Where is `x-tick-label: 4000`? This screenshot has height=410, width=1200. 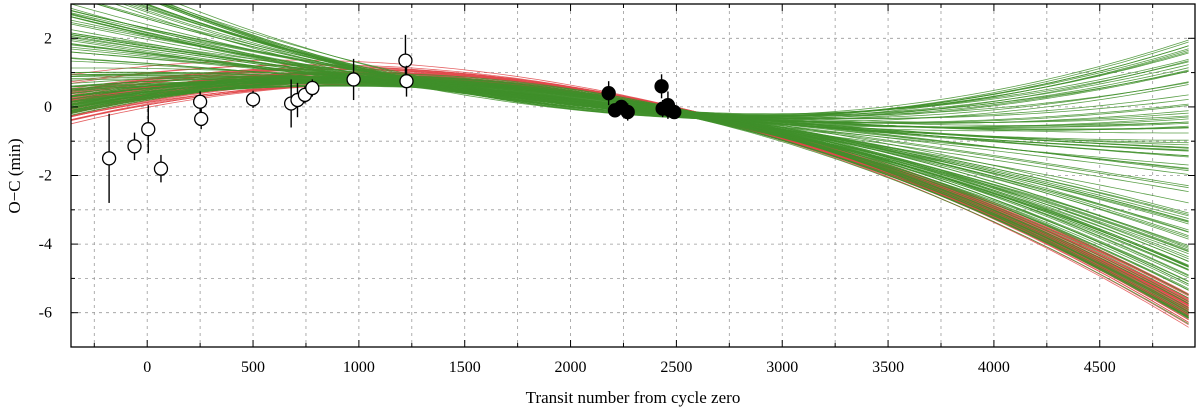
x-tick-label: 4000 is located at coordinates (994, 367).